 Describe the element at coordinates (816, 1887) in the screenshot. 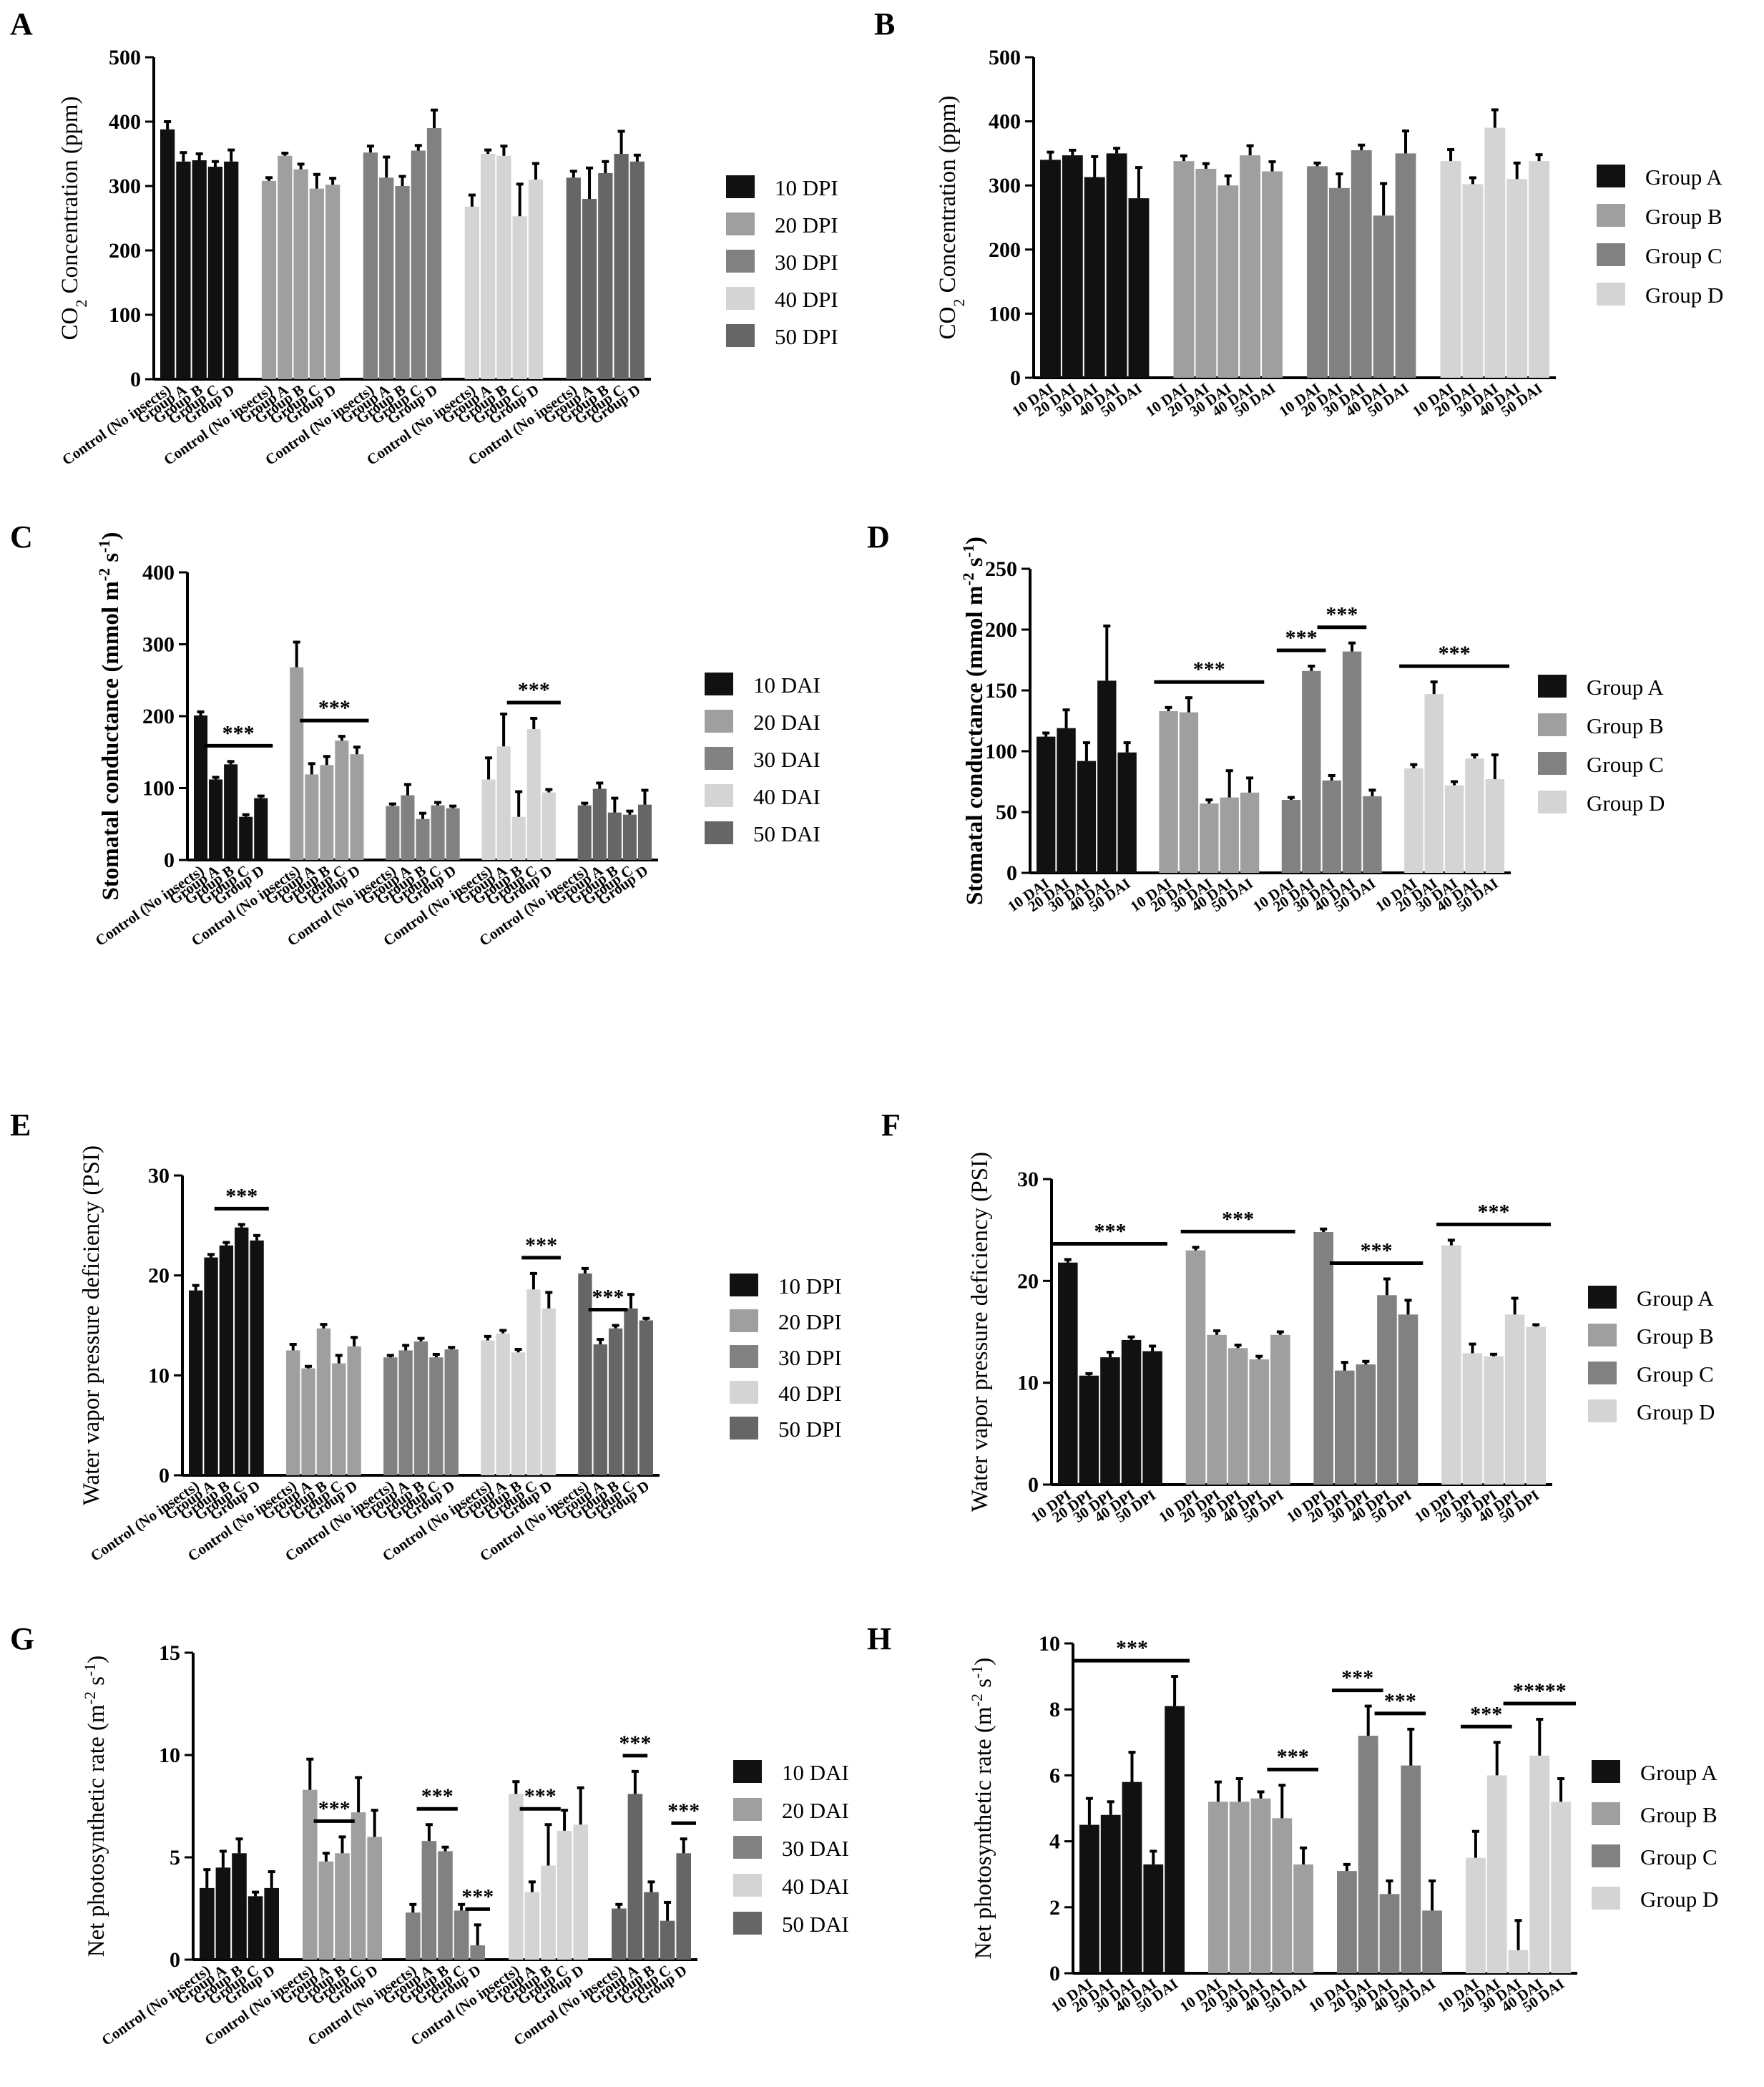

I see `legend-label: 40 DAI` at that location.